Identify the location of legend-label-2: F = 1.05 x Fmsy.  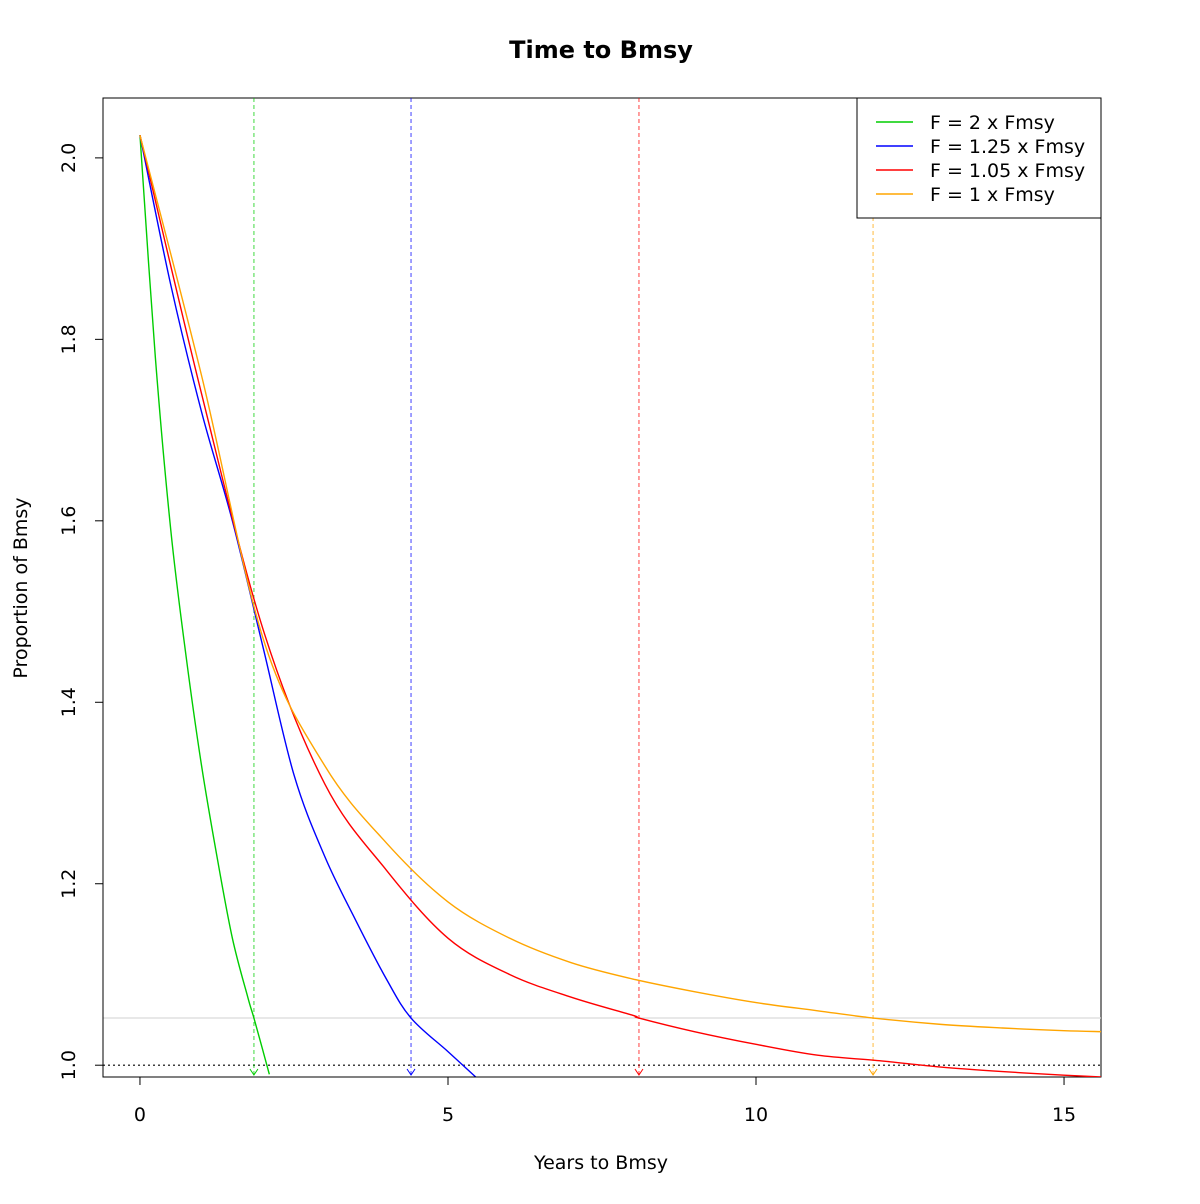
(1007, 171).